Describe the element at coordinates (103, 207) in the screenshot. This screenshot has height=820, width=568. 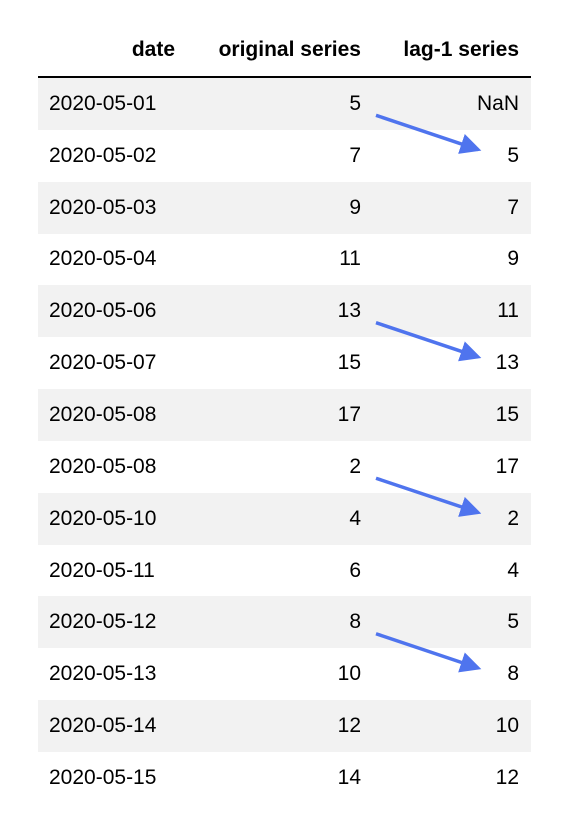
I see `date-cell: 2020-05-03` at that location.